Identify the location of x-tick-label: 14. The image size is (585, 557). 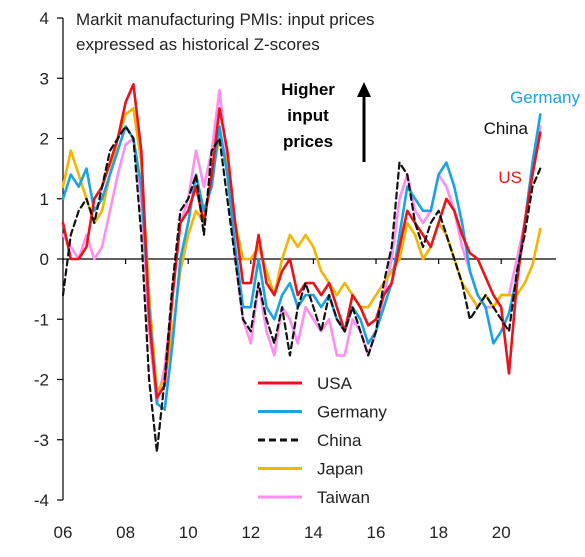
(313, 532).